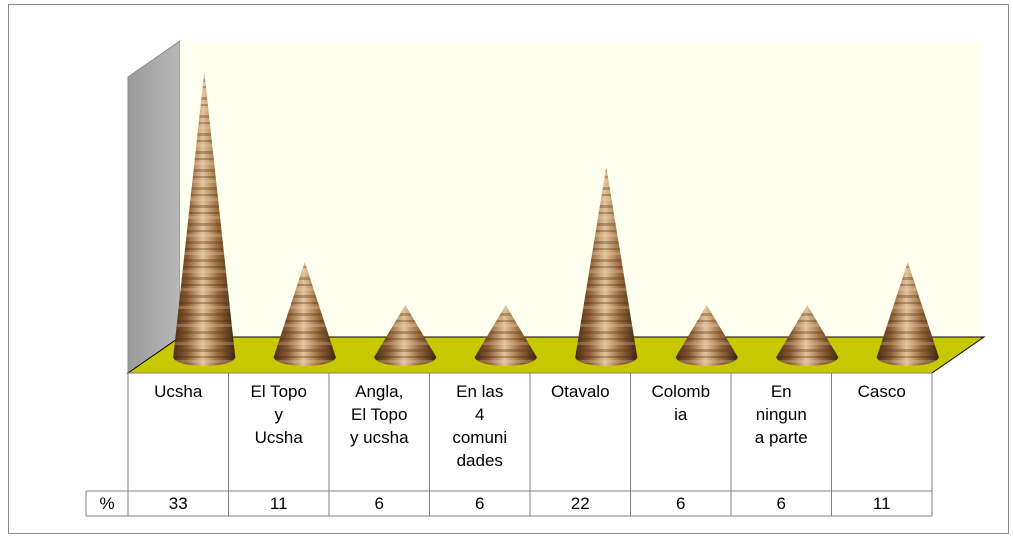  Describe the element at coordinates (154, 207) in the screenshot. I see `side-wall` at that location.